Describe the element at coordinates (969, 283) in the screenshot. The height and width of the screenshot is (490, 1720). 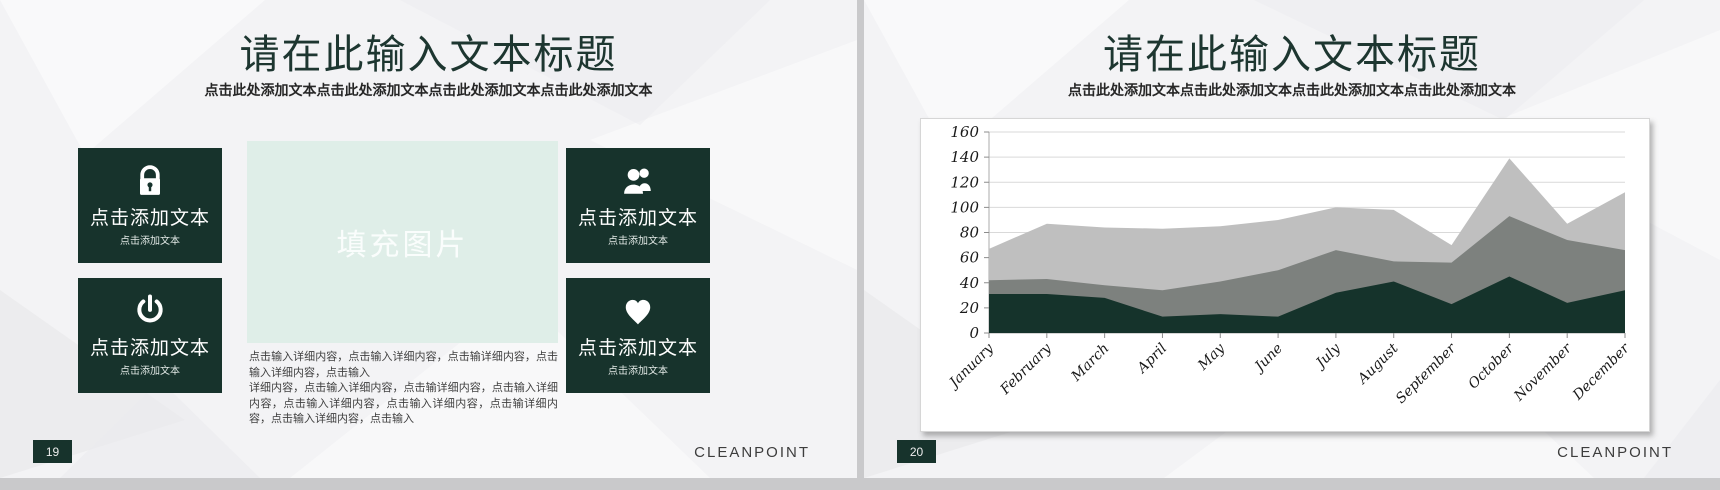
I see `svg-text: 40` at that location.